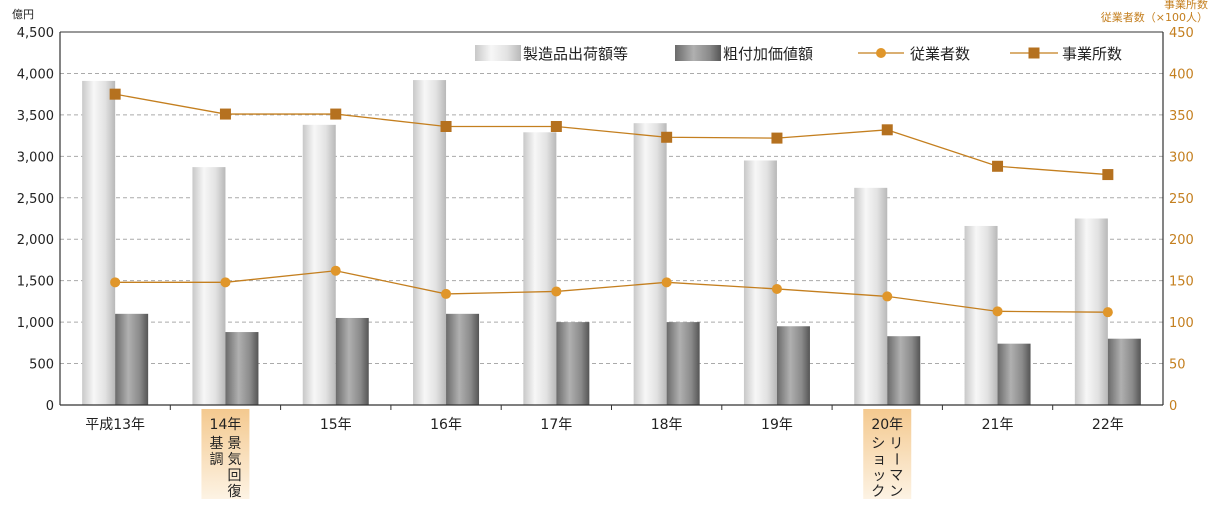 The image size is (1215, 506). What do you see at coordinates (1181, 240) in the screenshot?
I see `right-tick-label: 200` at bounding box center [1181, 240].